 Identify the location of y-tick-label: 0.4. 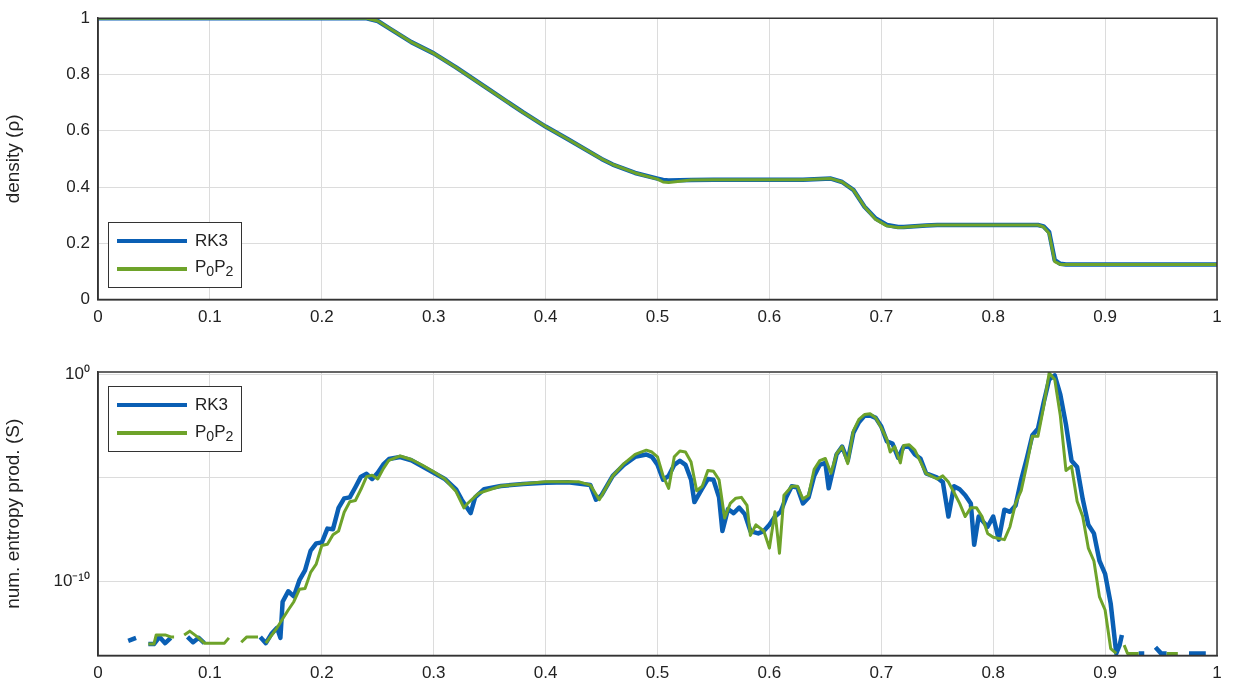
(78, 186).